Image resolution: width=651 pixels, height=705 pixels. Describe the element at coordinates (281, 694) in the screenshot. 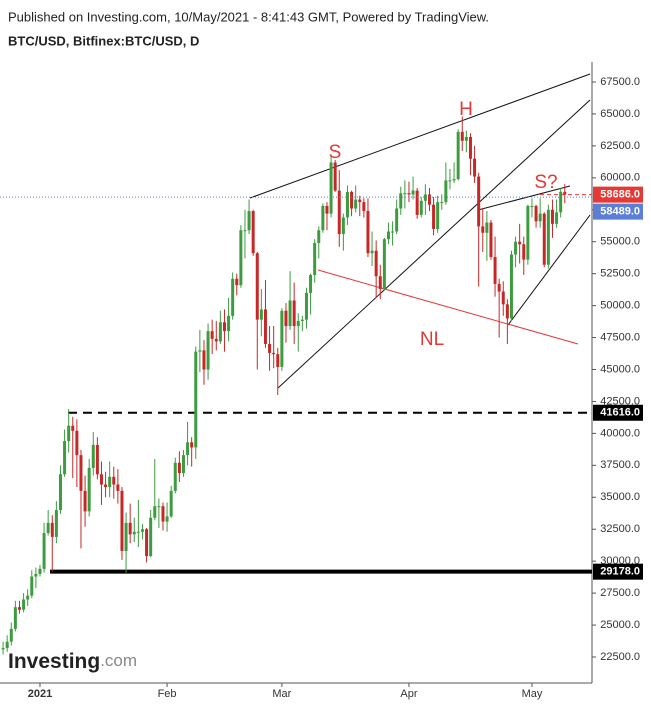

I see `x-tick-label: Mar` at that location.